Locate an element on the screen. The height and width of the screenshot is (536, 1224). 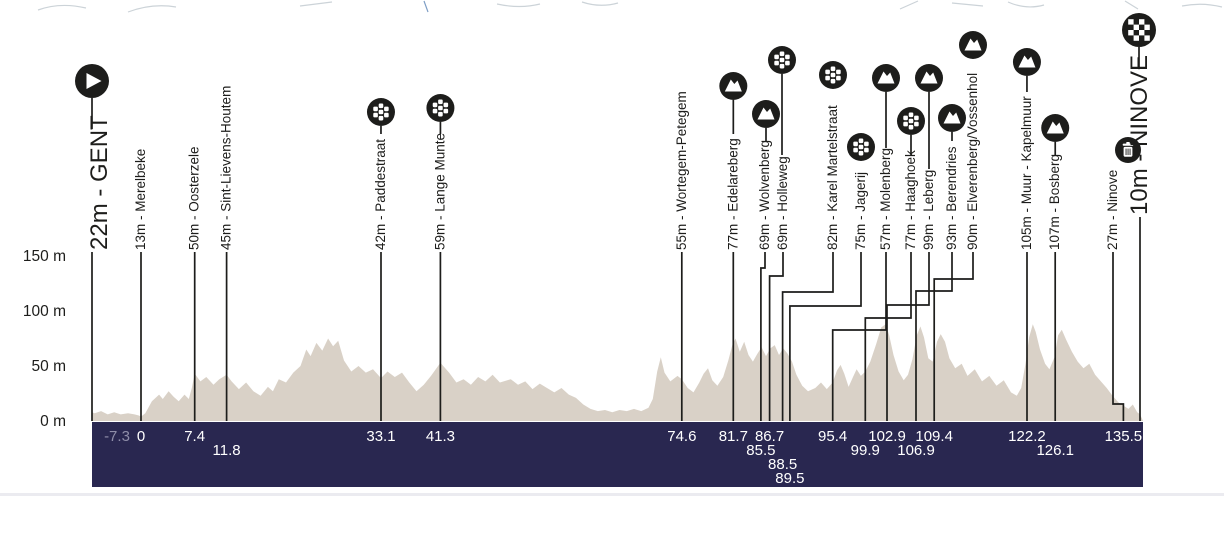
waypoint-label: 55m - Wortegem-Petegem is located at coordinates (681, 170).